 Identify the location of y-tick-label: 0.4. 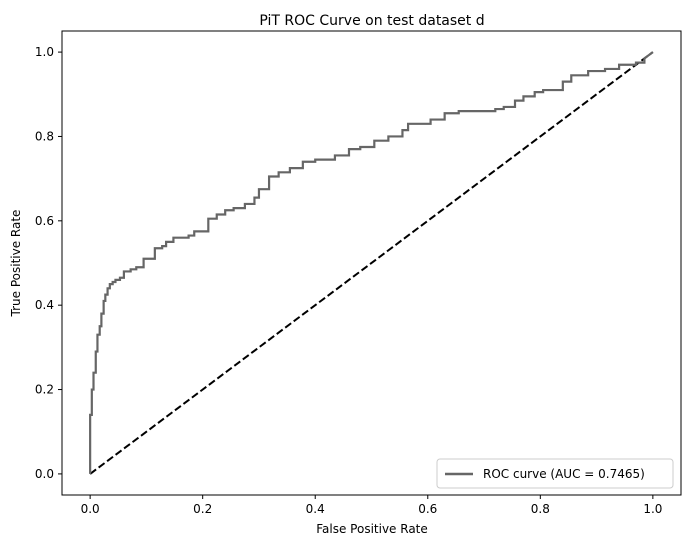
(44, 305).